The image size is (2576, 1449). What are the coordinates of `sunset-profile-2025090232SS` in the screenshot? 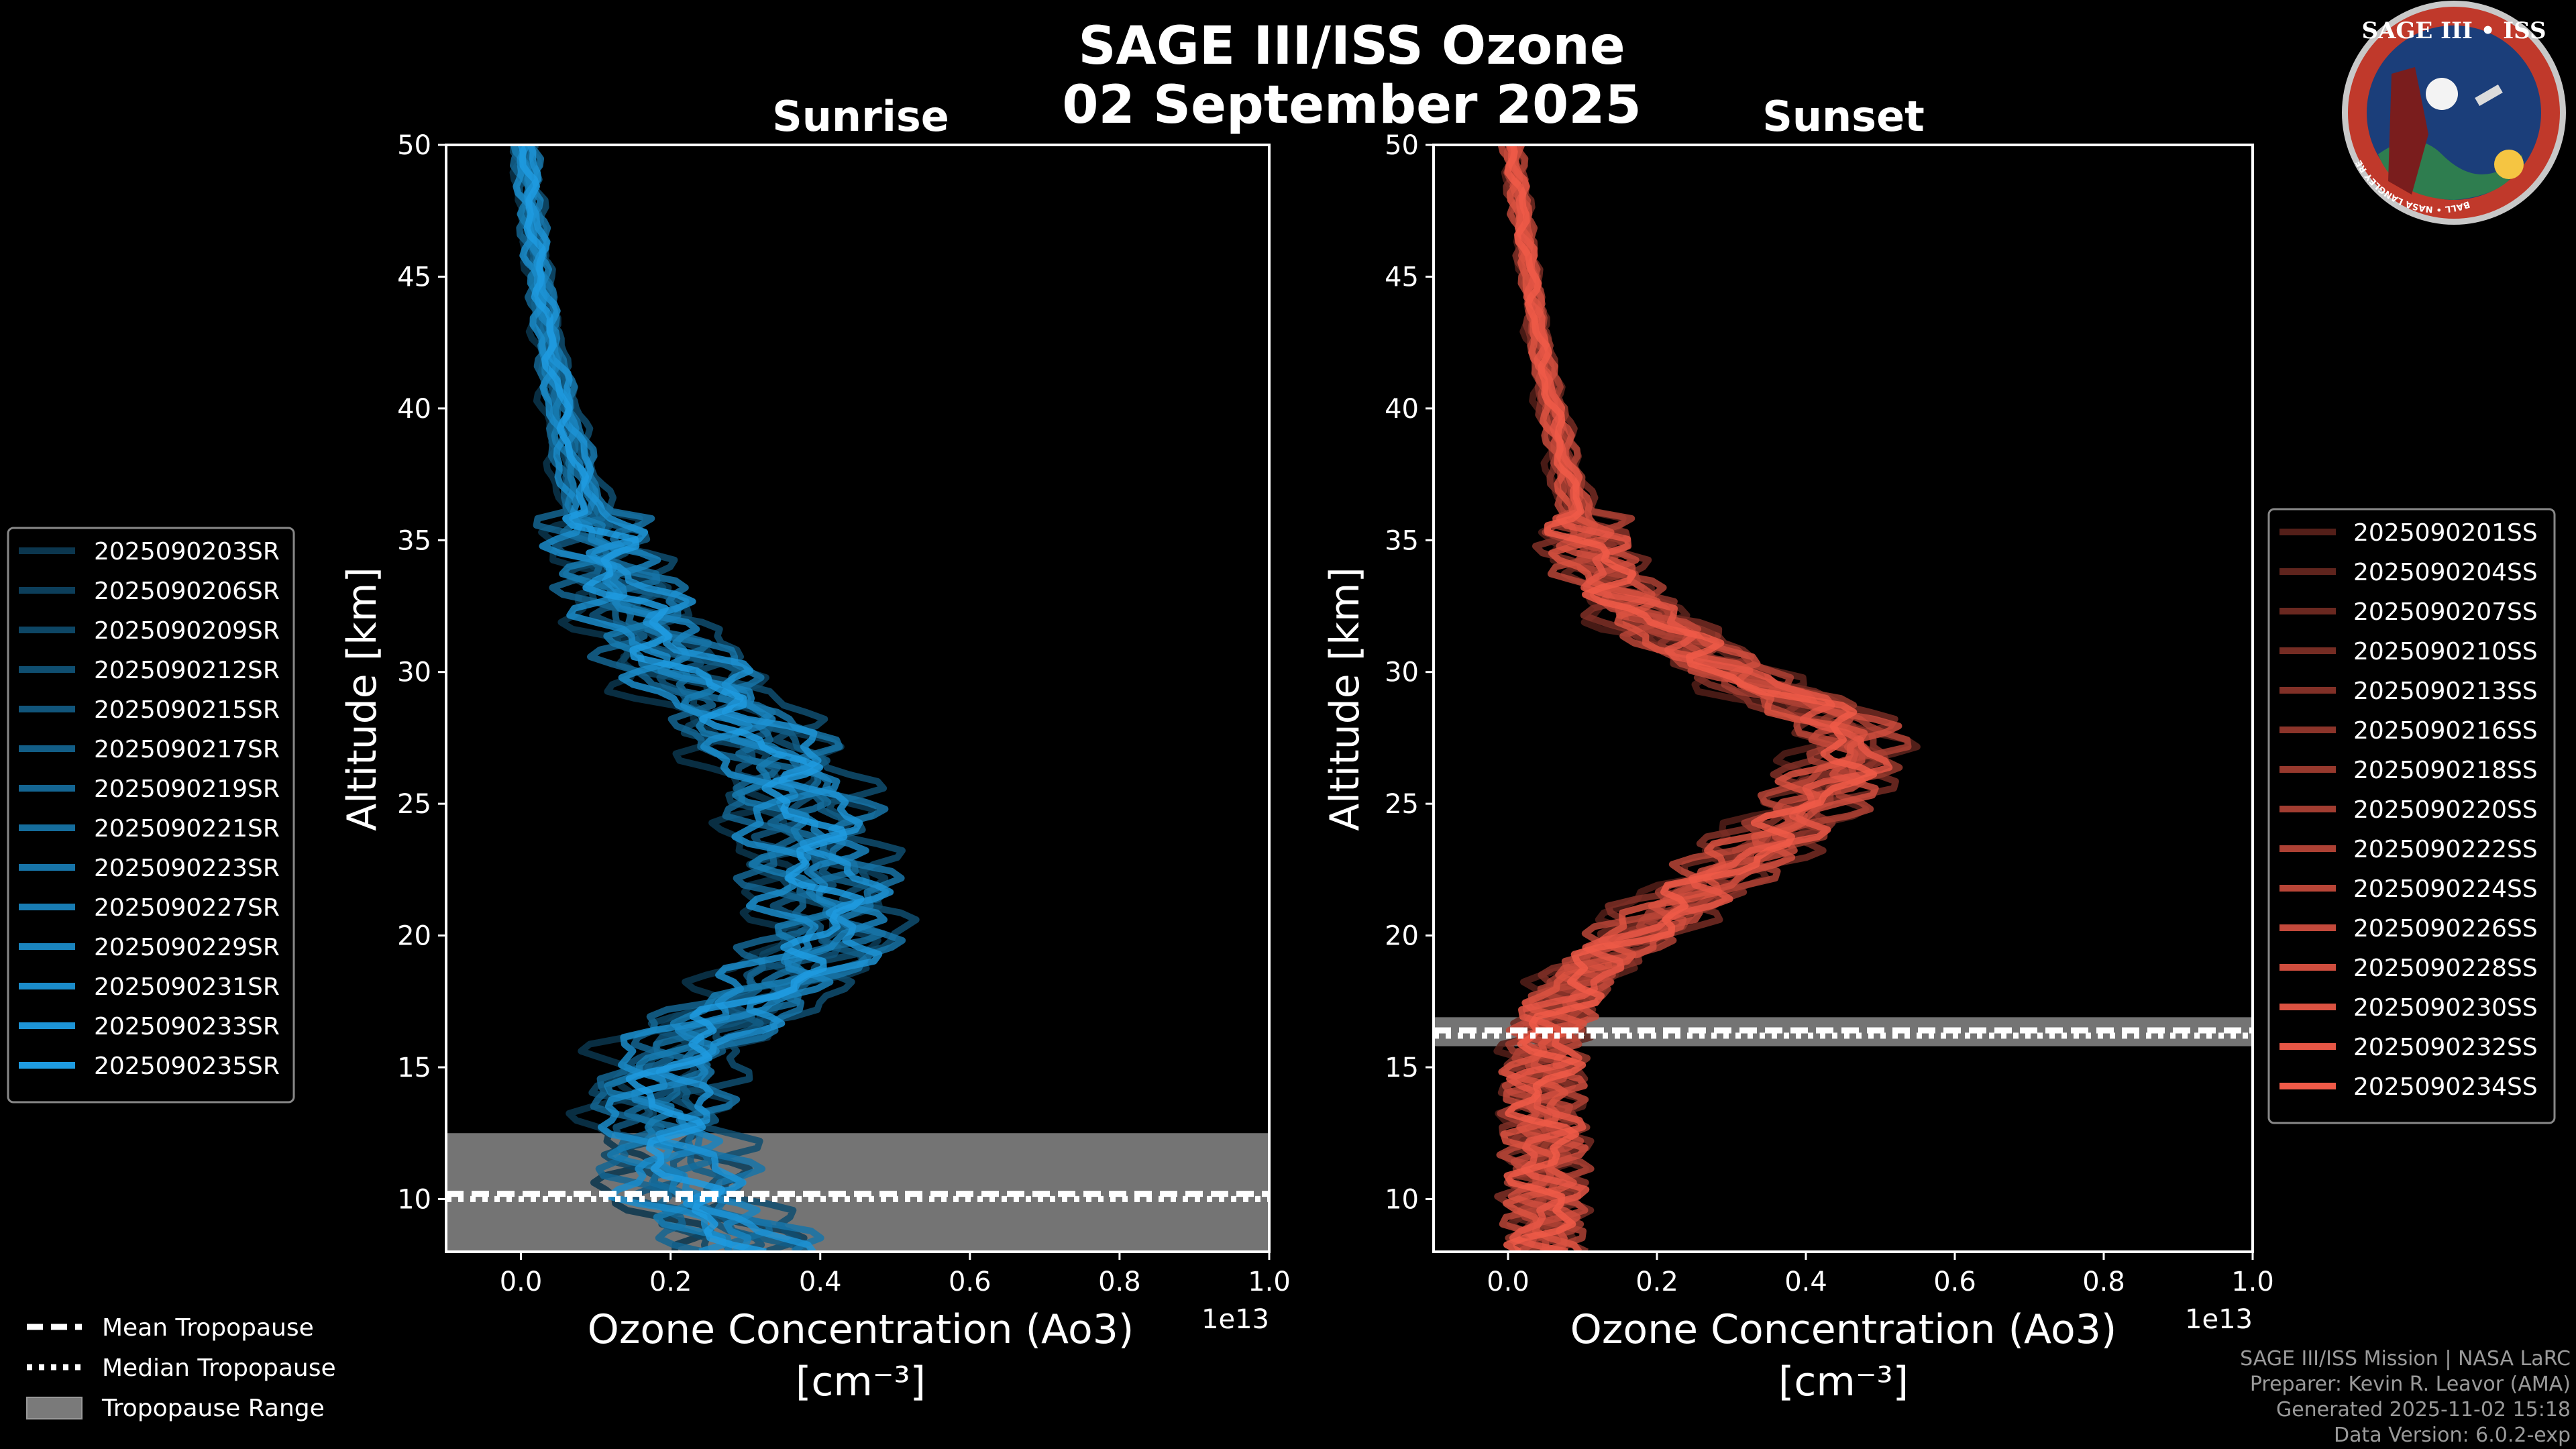 It's located at (1699, 698).